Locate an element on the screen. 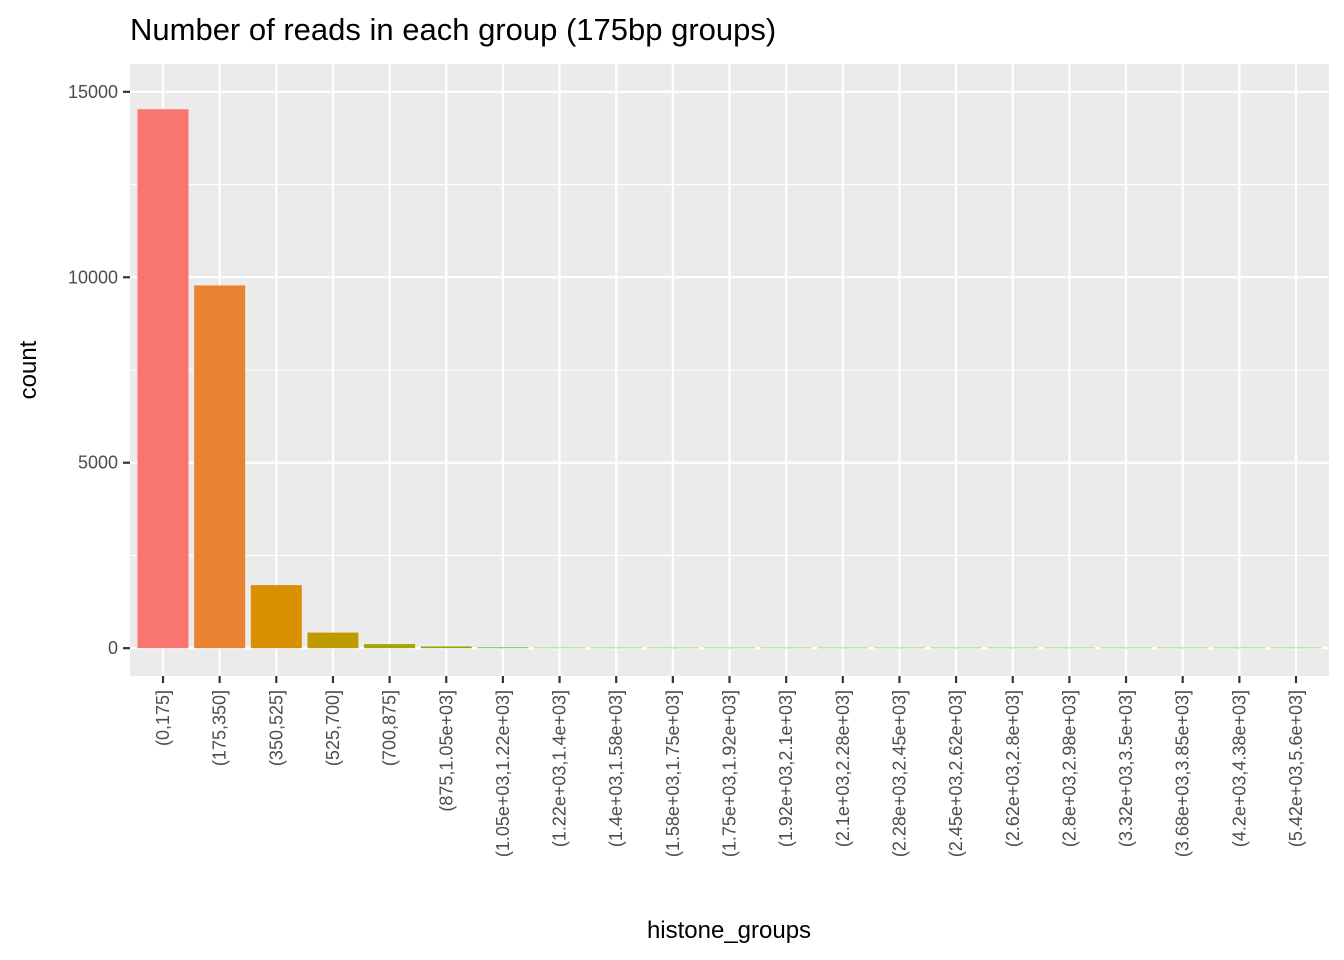 The image size is (1344, 960). x-tick-label: (1.92e+03,2.1e+03] is located at coordinates (786, 768).